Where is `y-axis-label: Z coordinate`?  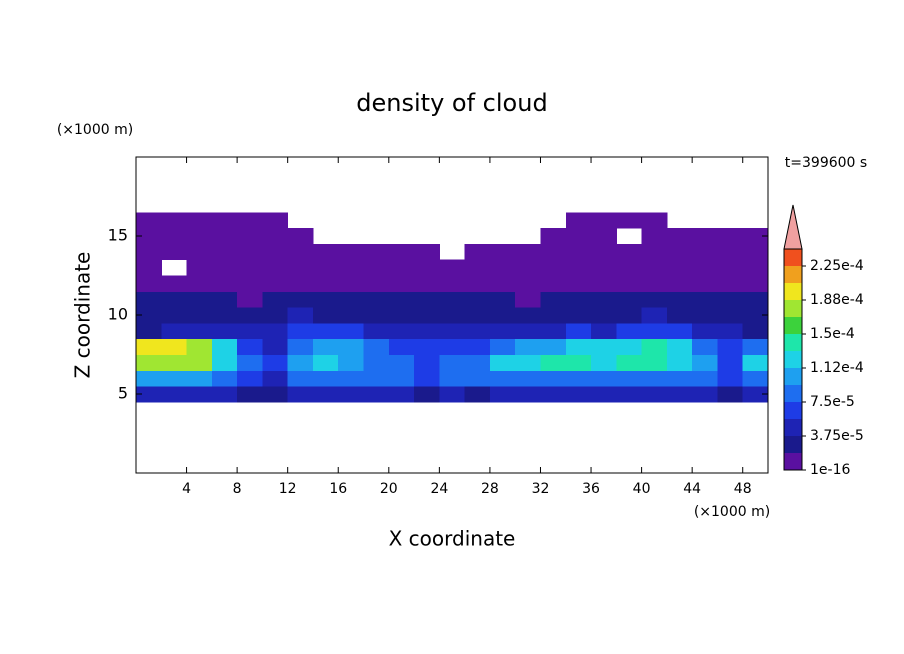
y-axis-label: Z coordinate is located at coordinates (83, 315).